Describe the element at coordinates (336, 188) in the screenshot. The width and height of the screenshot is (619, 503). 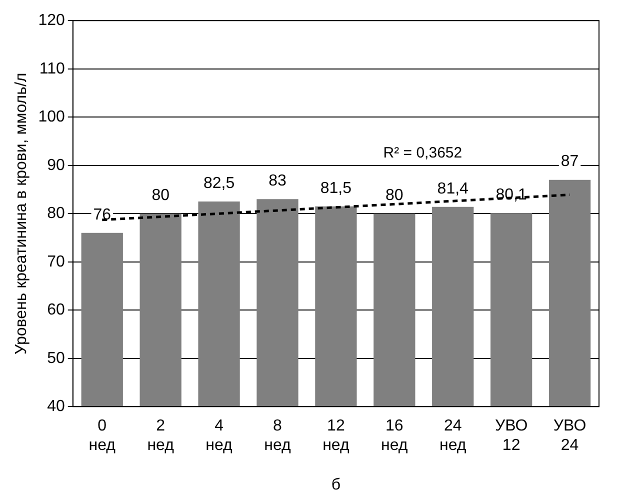
I see `data-label: 81,5` at that location.